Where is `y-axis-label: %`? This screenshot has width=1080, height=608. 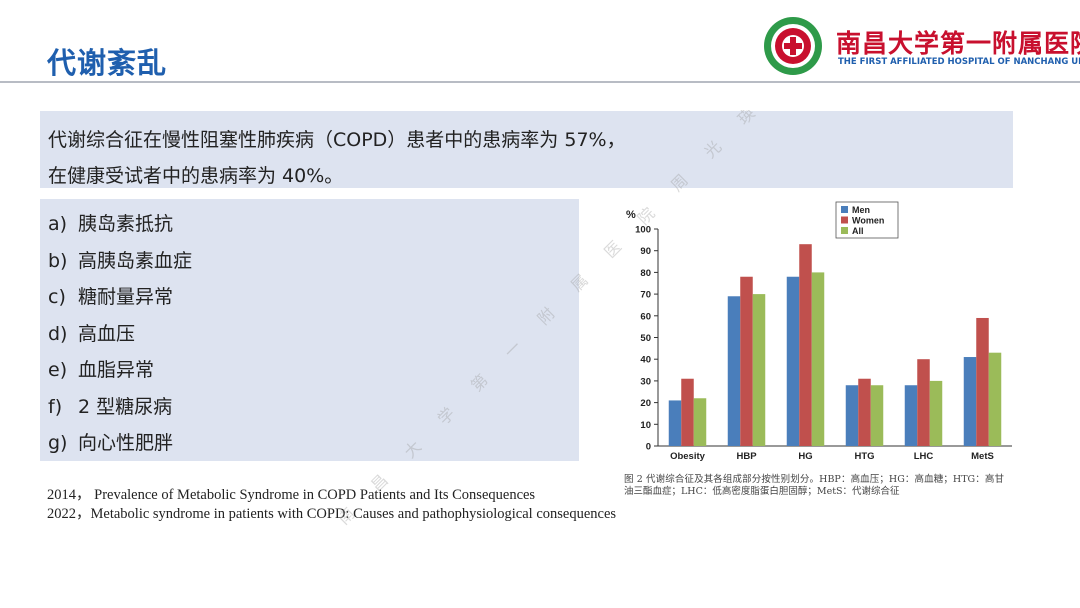
y-axis-label: % is located at coordinates (631, 215).